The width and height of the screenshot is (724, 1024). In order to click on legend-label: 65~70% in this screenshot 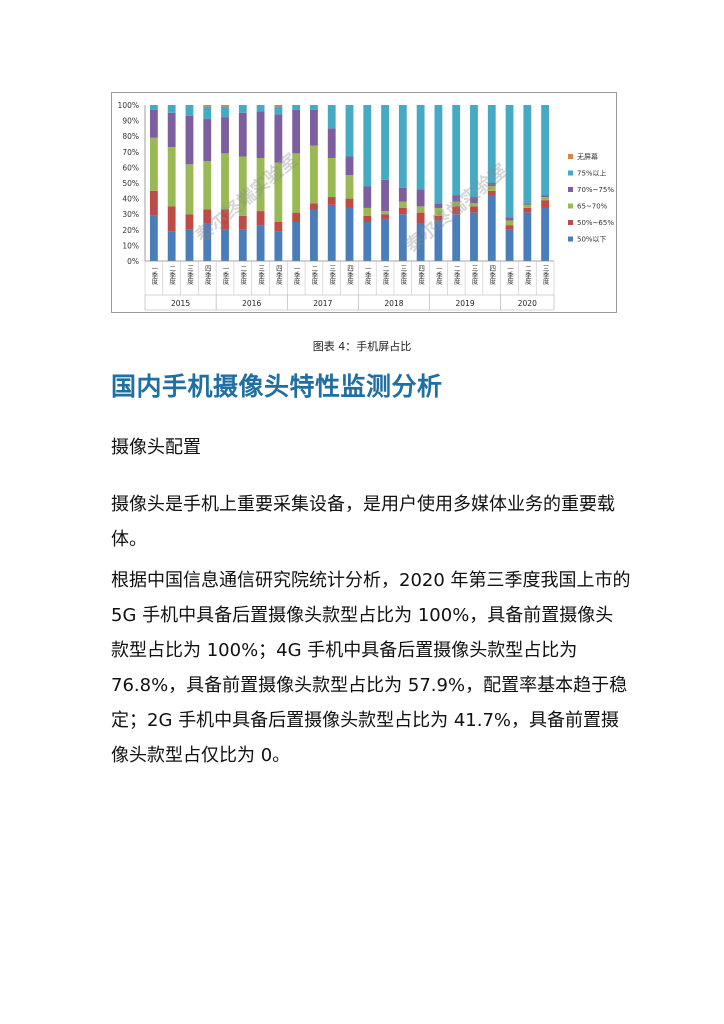, I will do `click(592, 207)`.